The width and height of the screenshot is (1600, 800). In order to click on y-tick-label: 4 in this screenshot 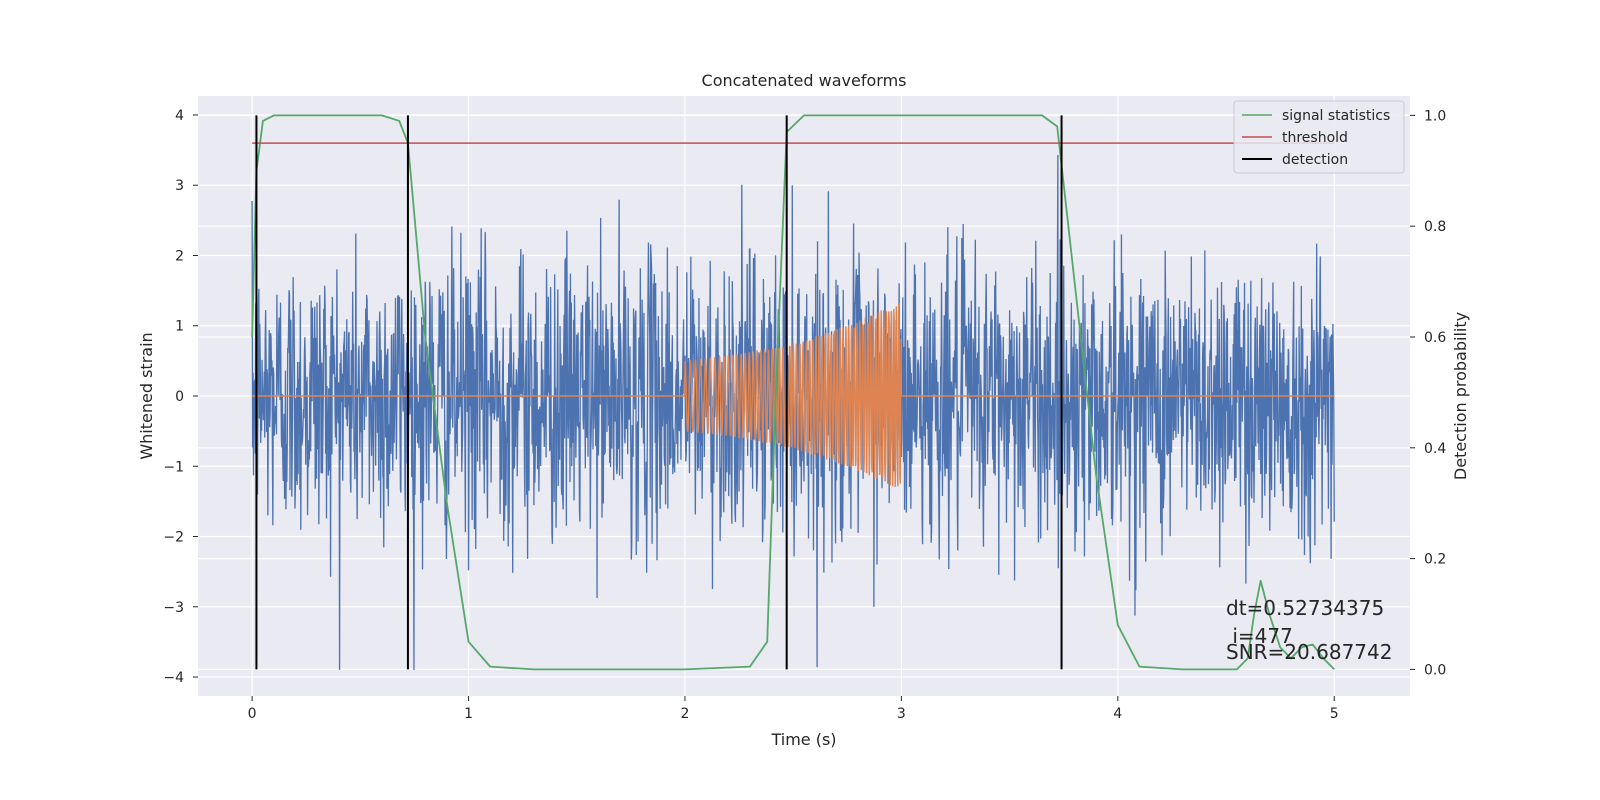, I will do `click(179, 116)`.